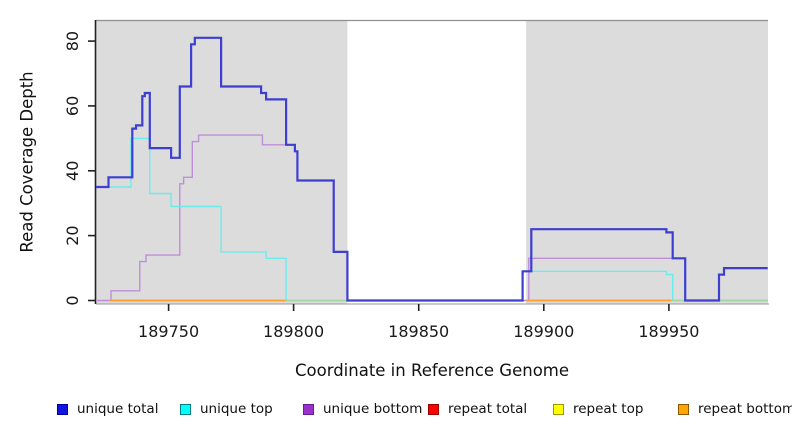 The image size is (792, 432). I want to click on x-tick-label: 189950, so click(668, 331).